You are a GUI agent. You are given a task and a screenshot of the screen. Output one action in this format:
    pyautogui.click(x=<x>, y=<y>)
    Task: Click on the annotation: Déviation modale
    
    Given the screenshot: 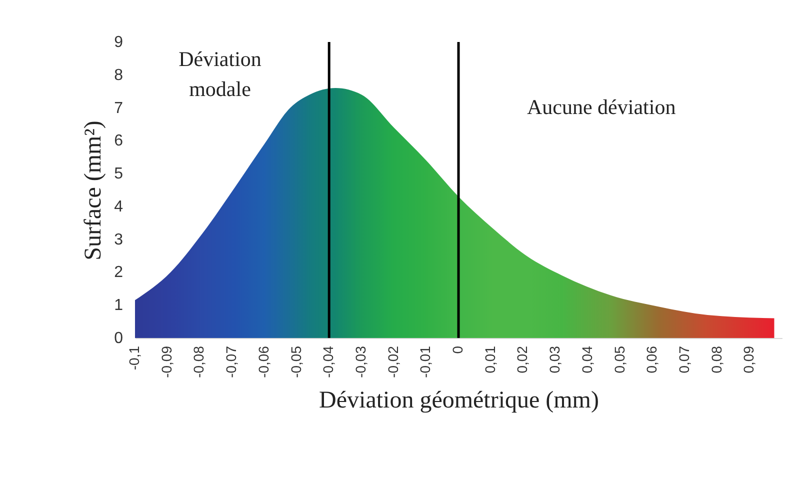 What is the action you would take?
    pyautogui.click(x=220, y=74)
    